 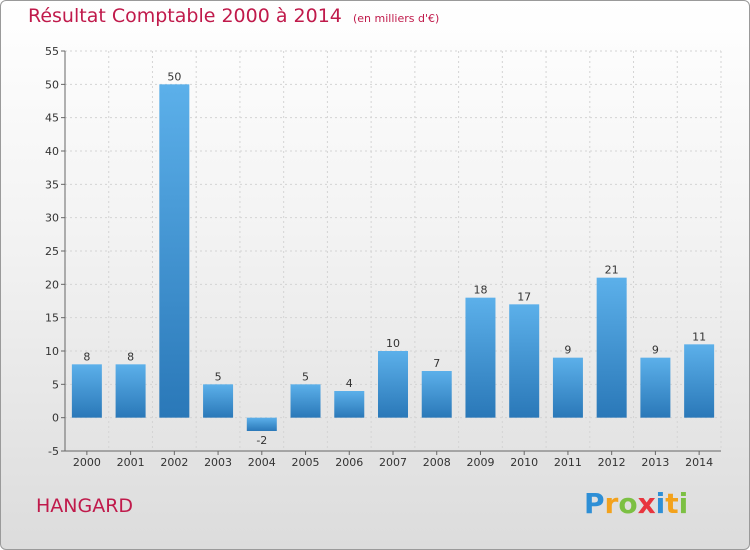 I want to click on x-tick-label: 2011, so click(x=568, y=462).